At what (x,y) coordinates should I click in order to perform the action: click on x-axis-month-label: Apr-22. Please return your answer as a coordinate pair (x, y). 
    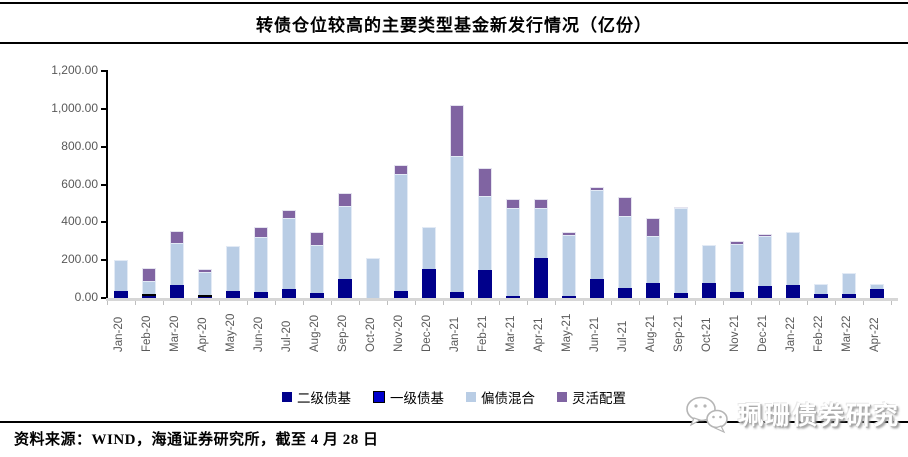
    Looking at the image, I should click on (875, 334).